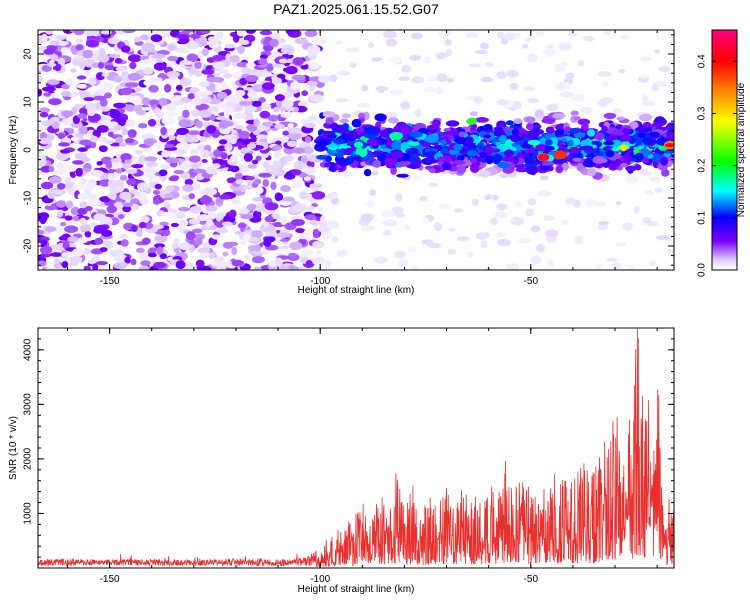 The image size is (750, 605). I want to click on spectrogram-ytick-label: -10, so click(28, 197).